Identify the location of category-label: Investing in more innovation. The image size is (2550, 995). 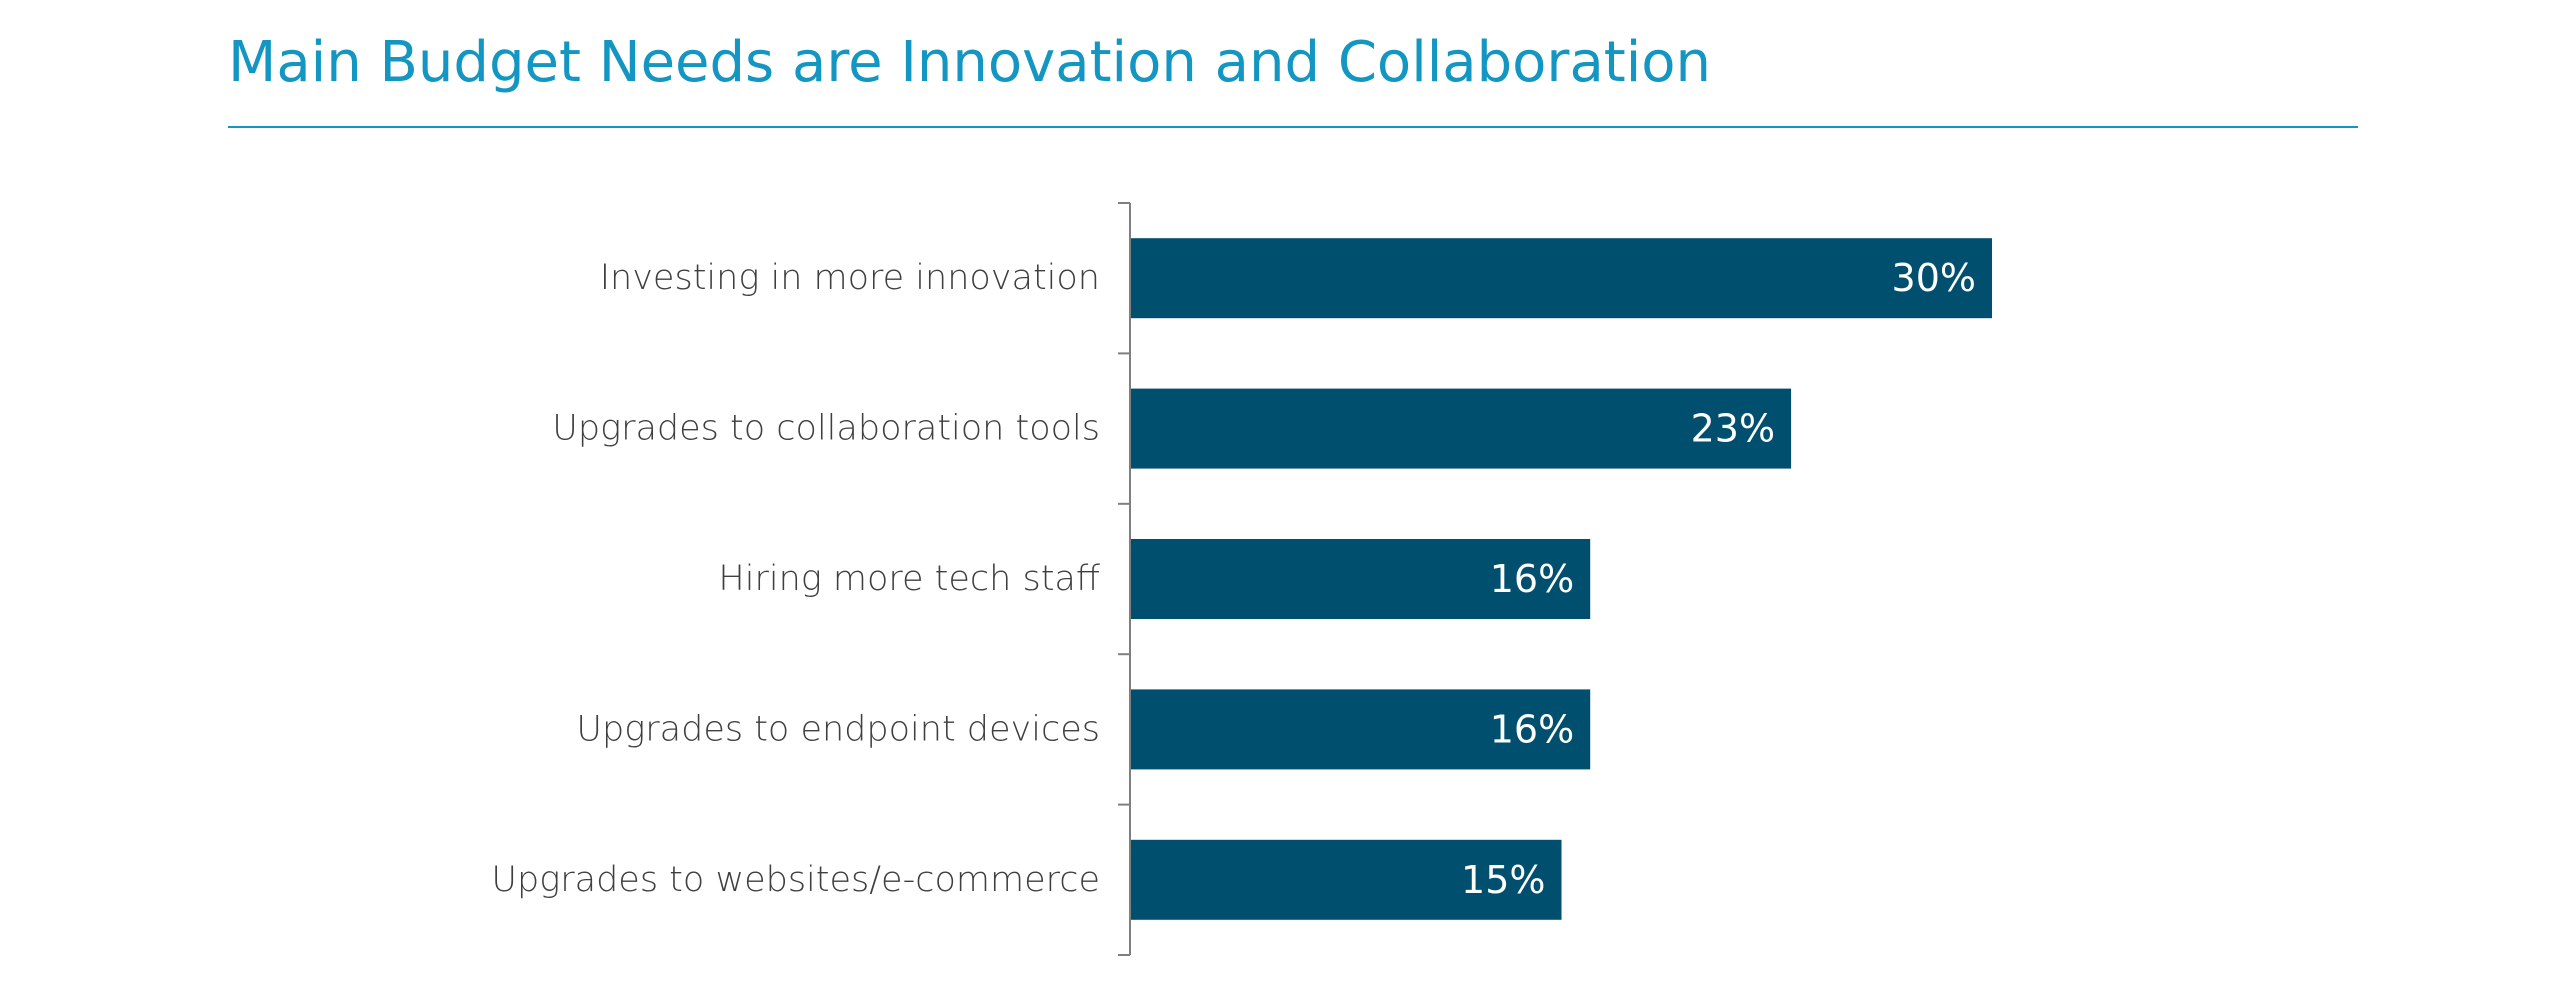
(850, 278).